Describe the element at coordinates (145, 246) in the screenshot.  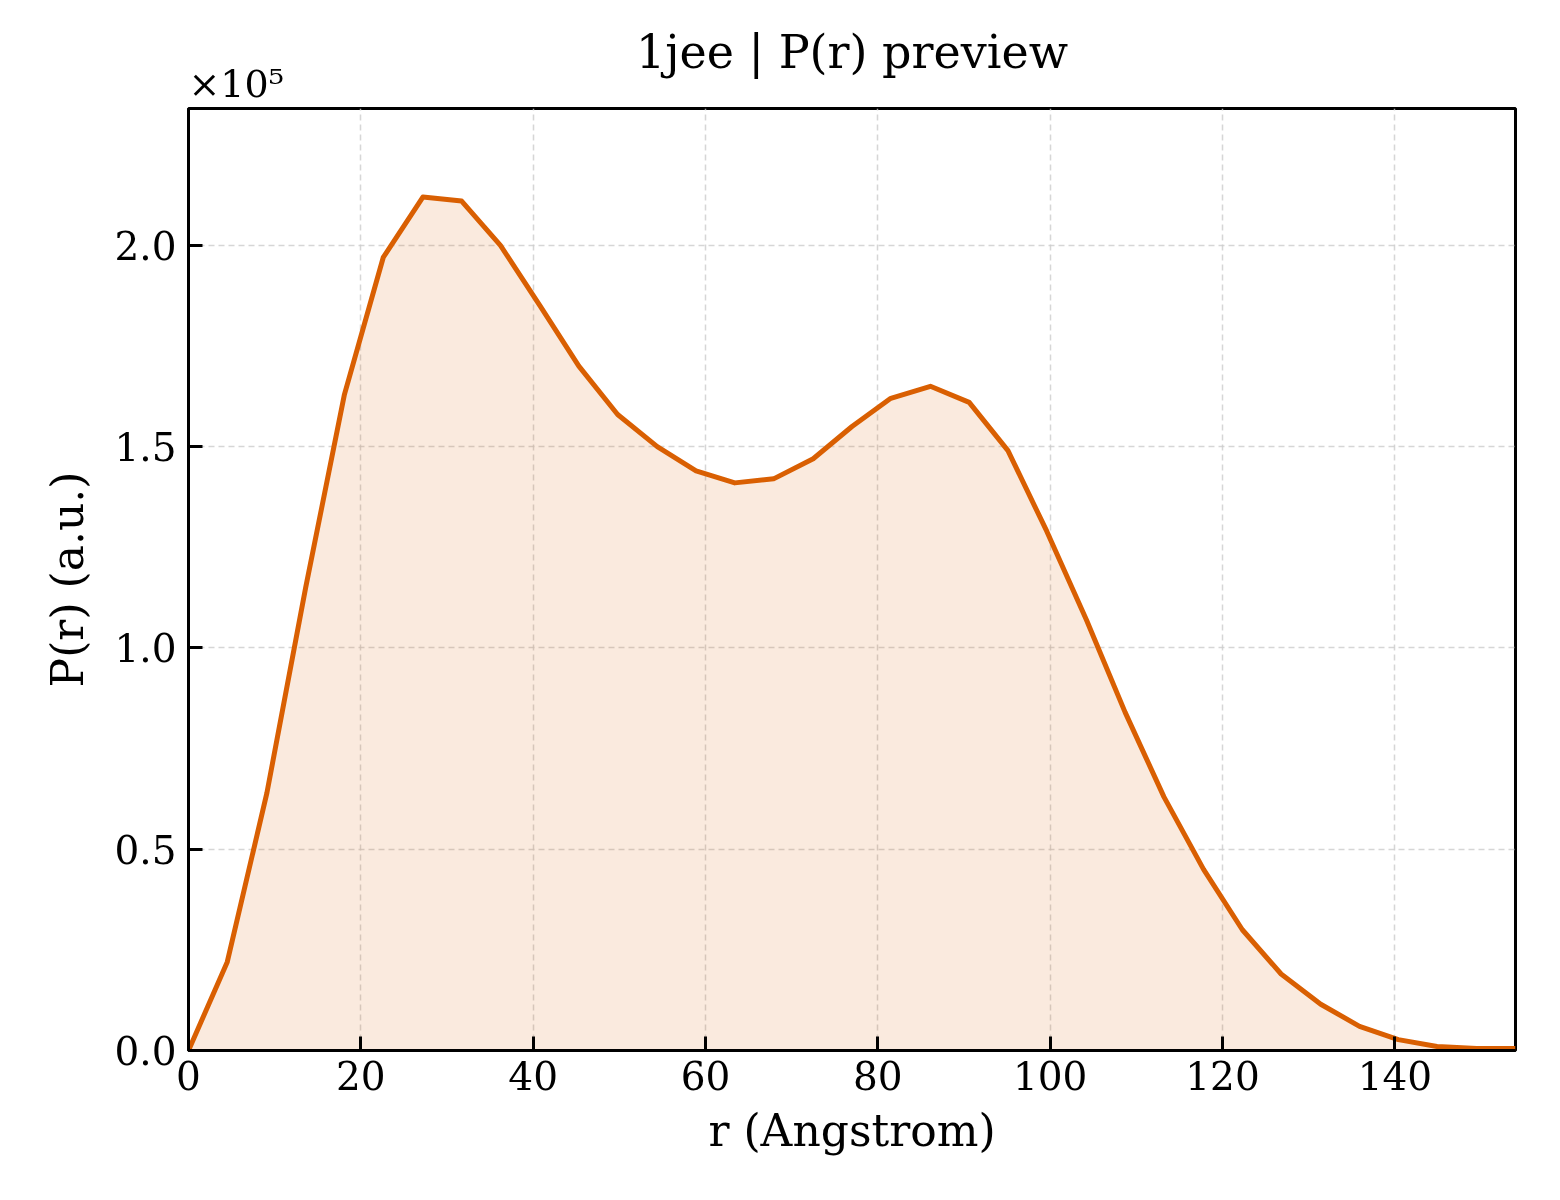
I see `y-tick-label: 2.0` at that location.